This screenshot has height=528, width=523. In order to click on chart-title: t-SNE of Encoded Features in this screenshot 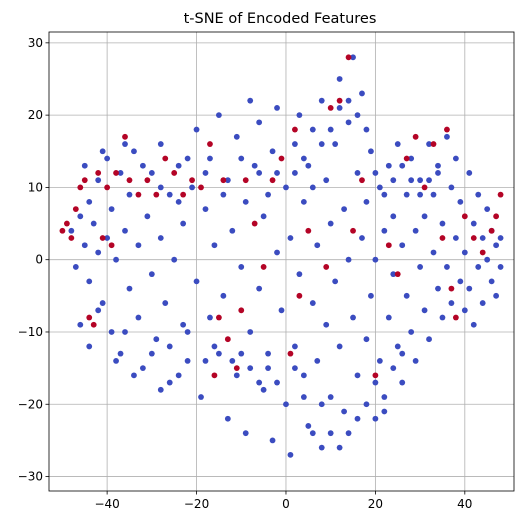, I will do `click(280, 19)`.